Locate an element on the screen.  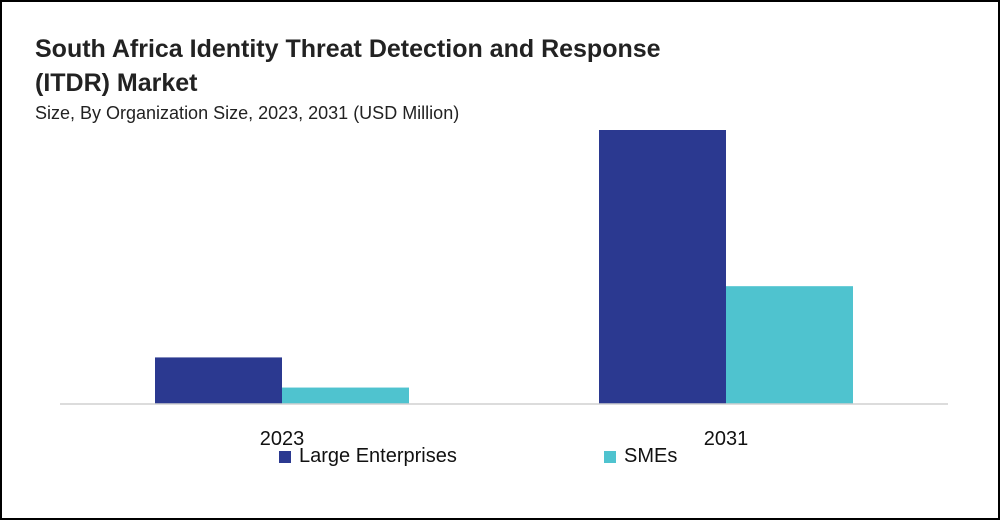
legend-label-smes: SMEs is located at coordinates (651, 456).